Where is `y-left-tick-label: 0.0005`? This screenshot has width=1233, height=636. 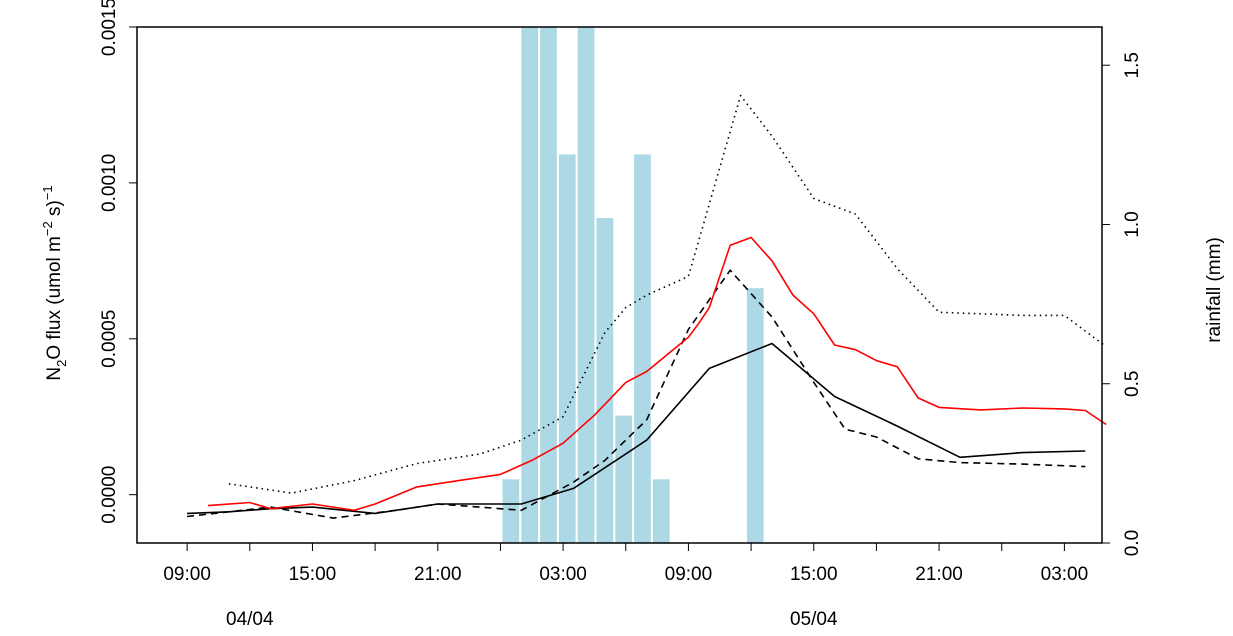 y-left-tick-label: 0.0005 is located at coordinates (109, 339).